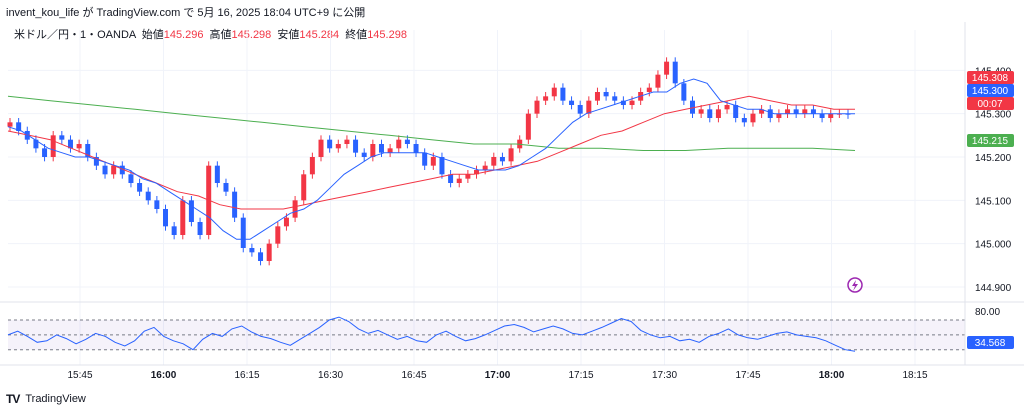 This screenshot has height=413, width=1024. I want to click on price-tick-label: 145.000, so click(993, 245).